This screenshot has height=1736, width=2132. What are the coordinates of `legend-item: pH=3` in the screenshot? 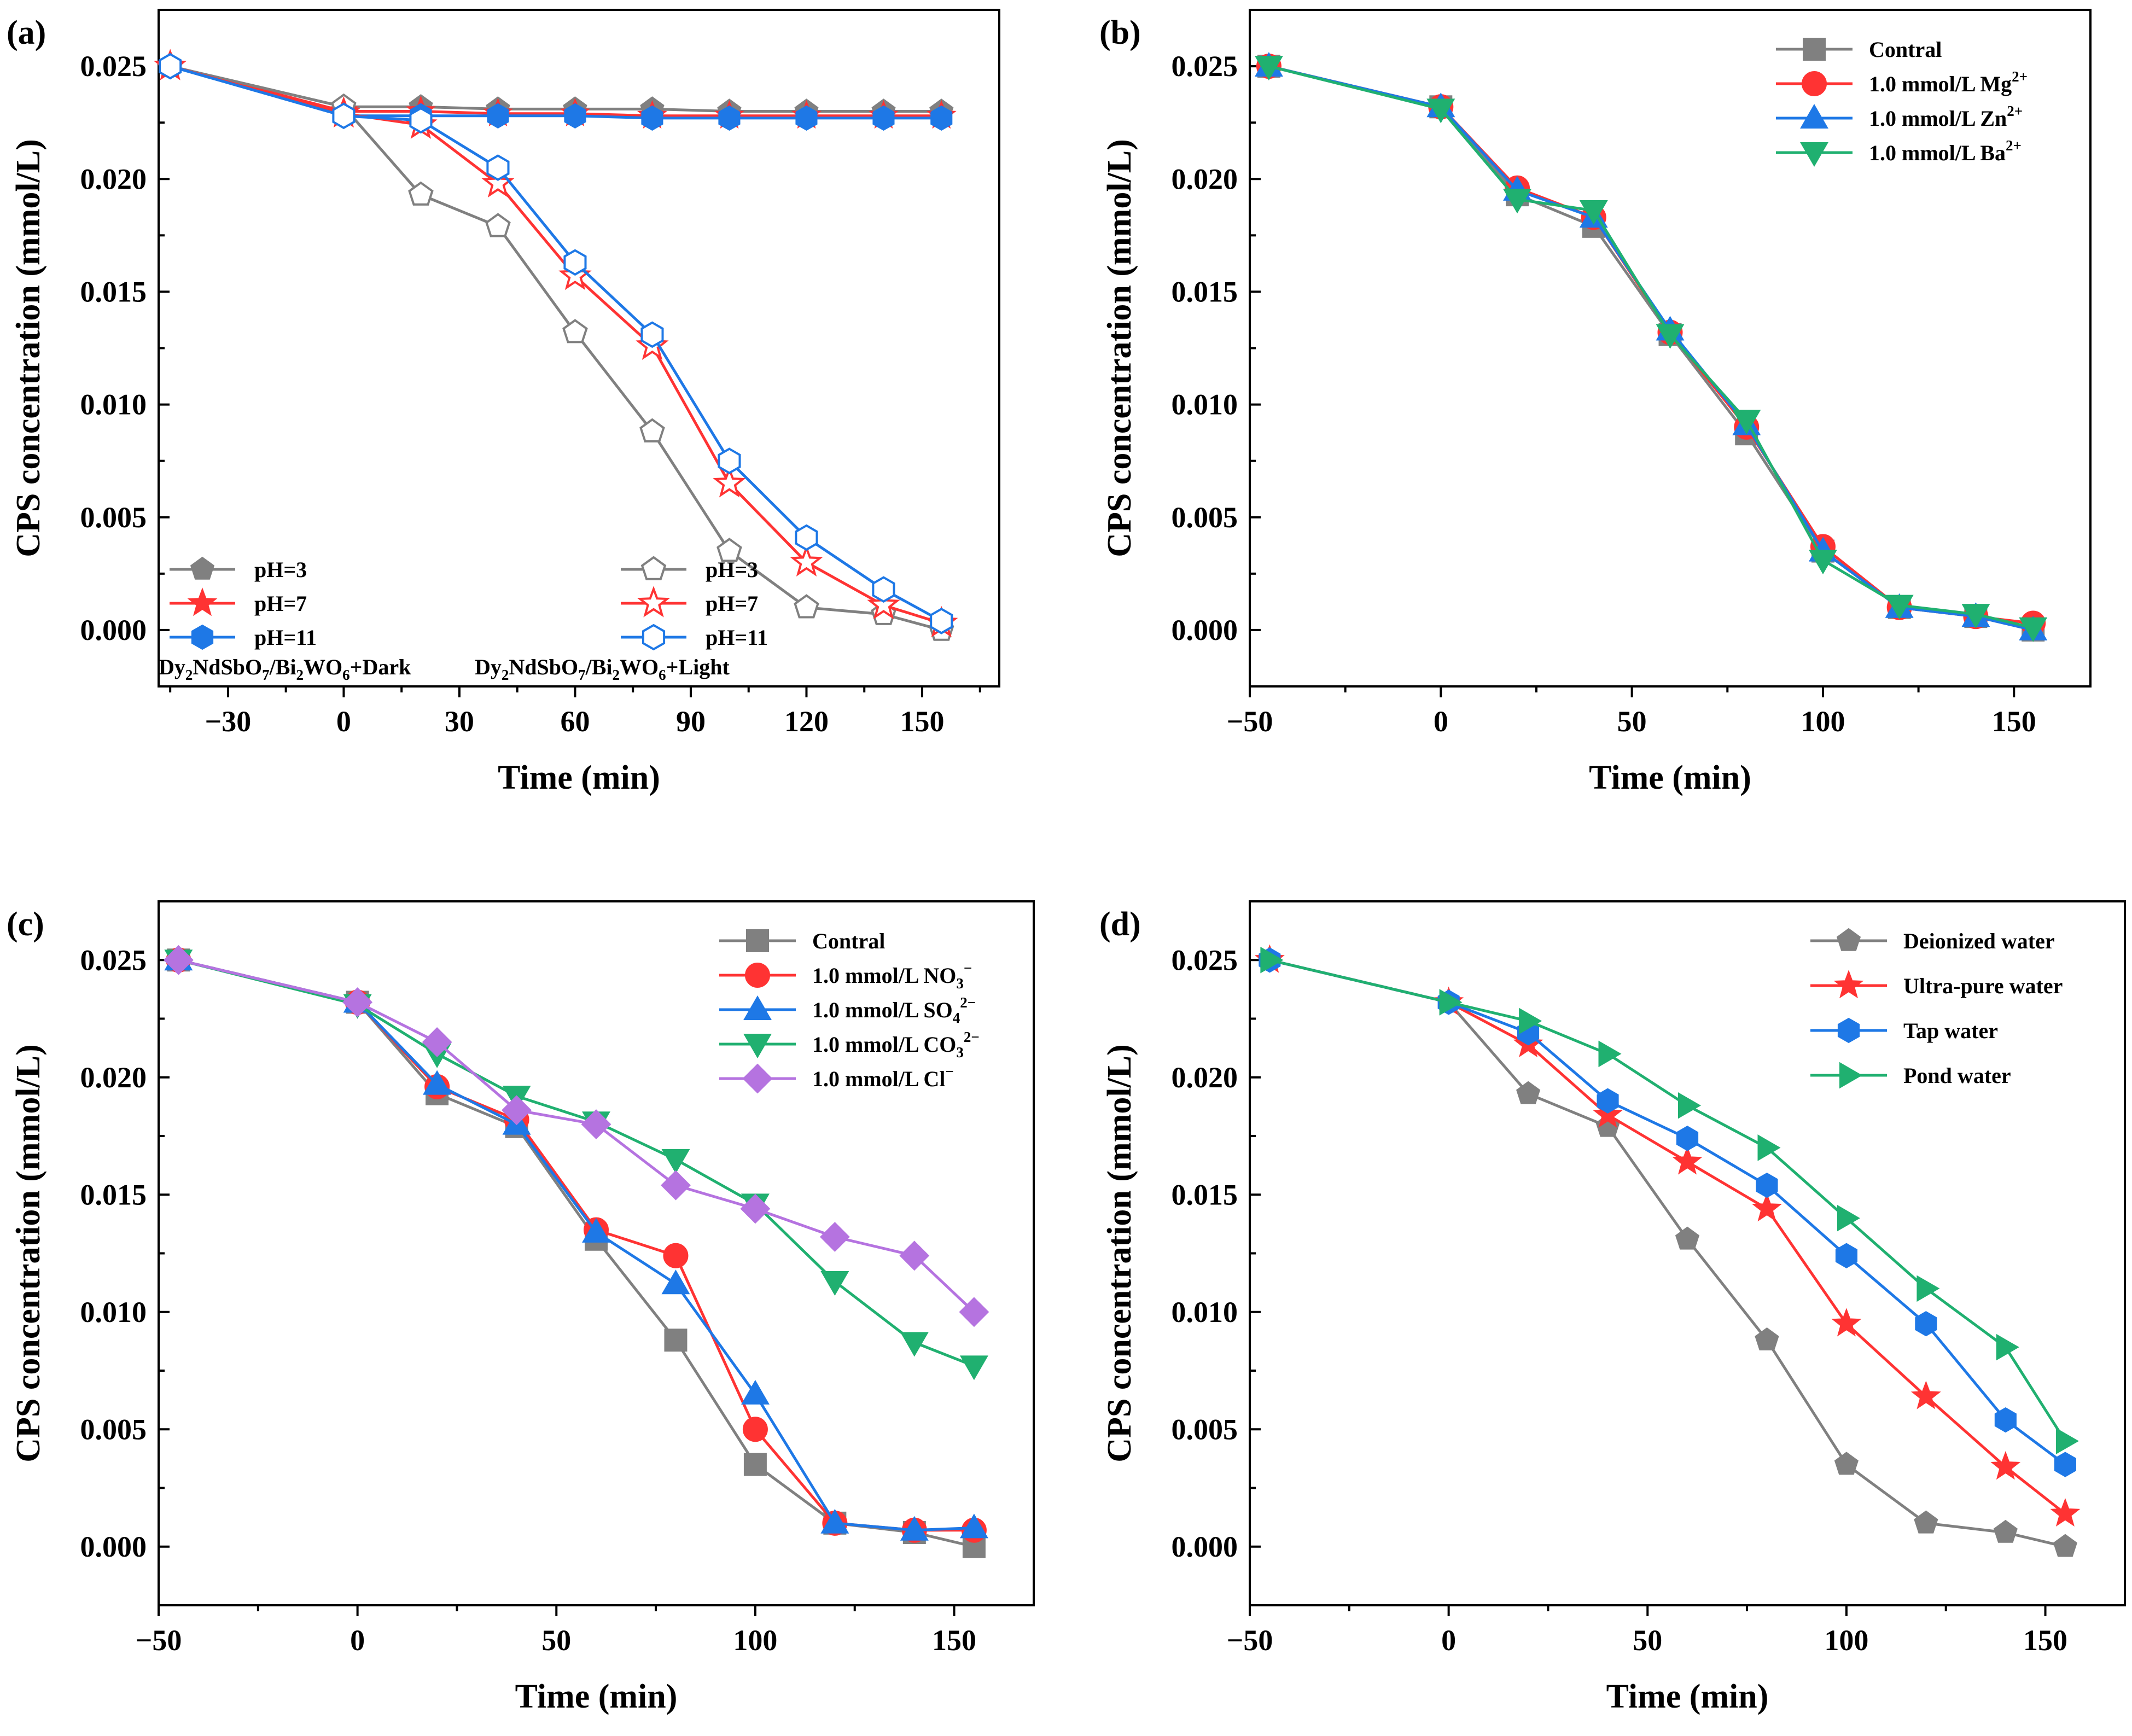 It's located at (689, 569).